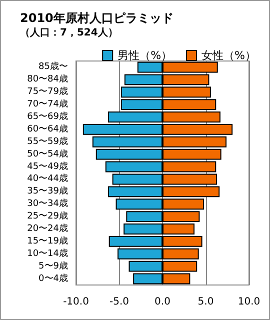 The image size is (270, 320). What do you see at coordinates (229, 55) in the screenshot?
I see `legend-label: 女性（%）` at bounding box center [229, 55].